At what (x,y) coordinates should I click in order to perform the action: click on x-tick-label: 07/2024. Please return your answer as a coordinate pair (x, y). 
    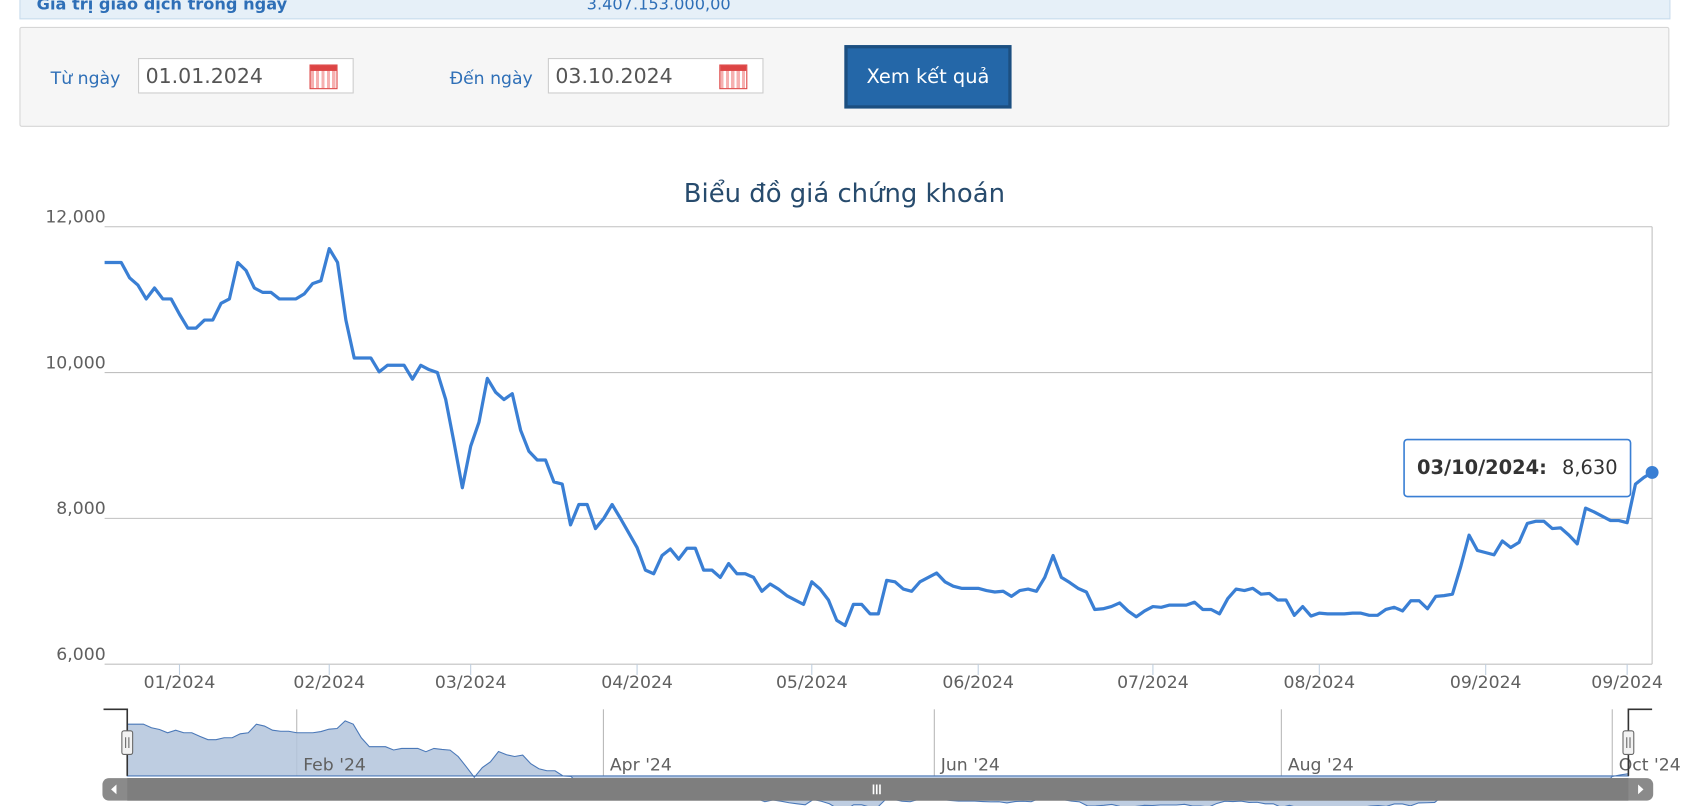
    Looking at the image, I should click on (1153, 683).